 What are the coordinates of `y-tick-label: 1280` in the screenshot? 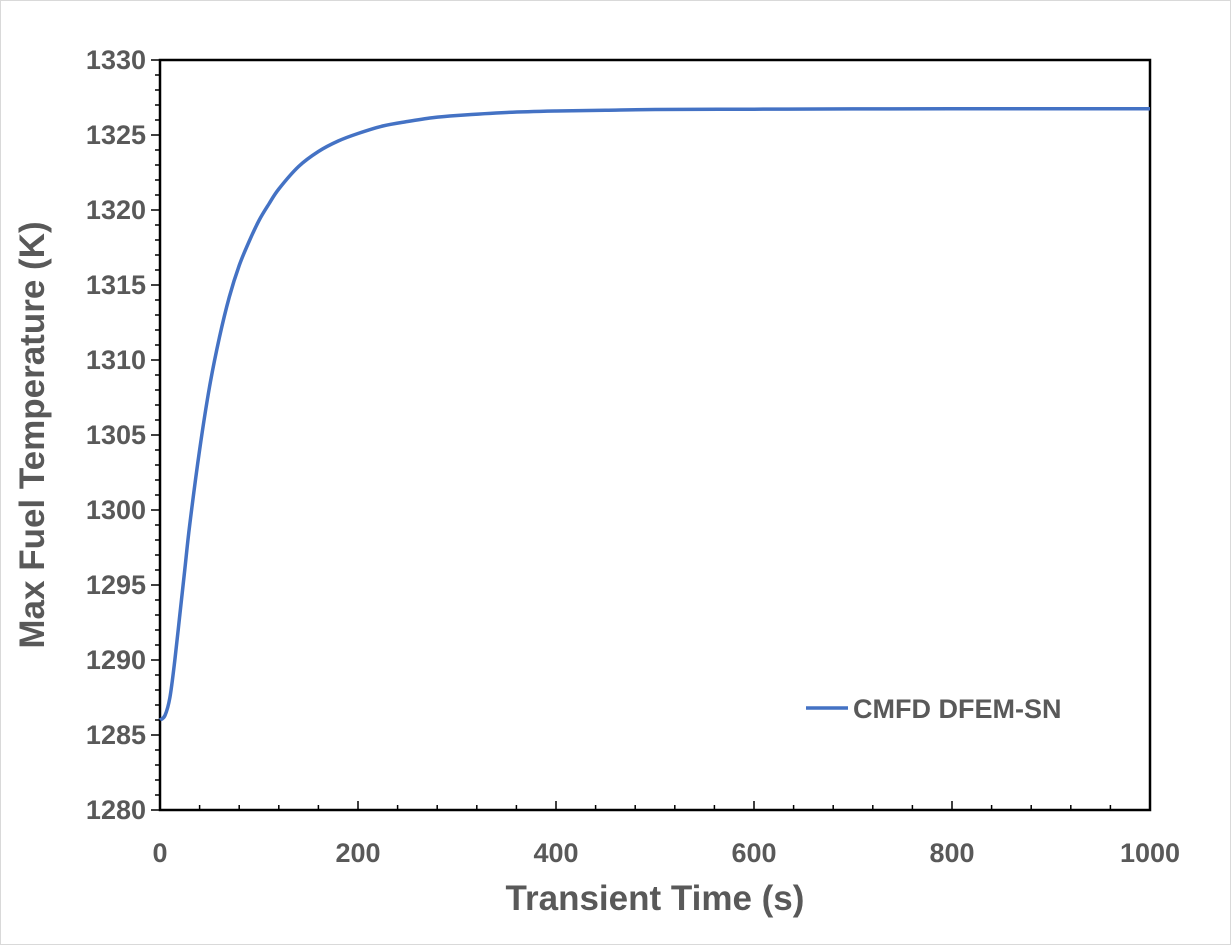 It's located at (116, 810).